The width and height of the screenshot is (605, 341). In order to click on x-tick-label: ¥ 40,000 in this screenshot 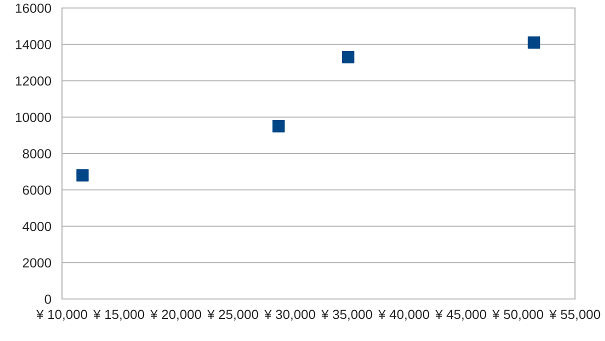, I will do `click(404, 315)`.